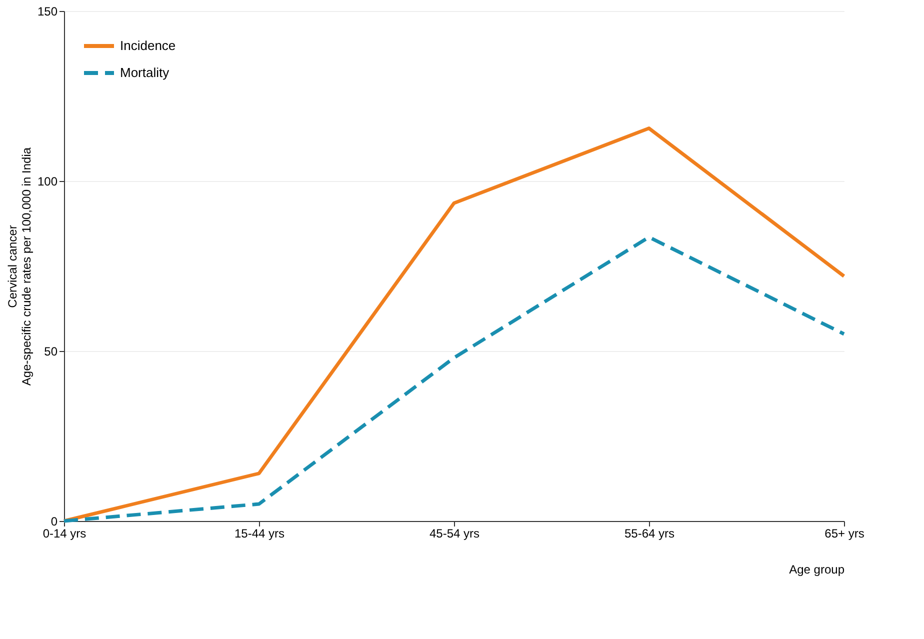 The width and height of the screenshot is (924, 639). Describe the element at coordinates (817, 569) in the screenshot. I see `x-axis-title: Age group` at that location.